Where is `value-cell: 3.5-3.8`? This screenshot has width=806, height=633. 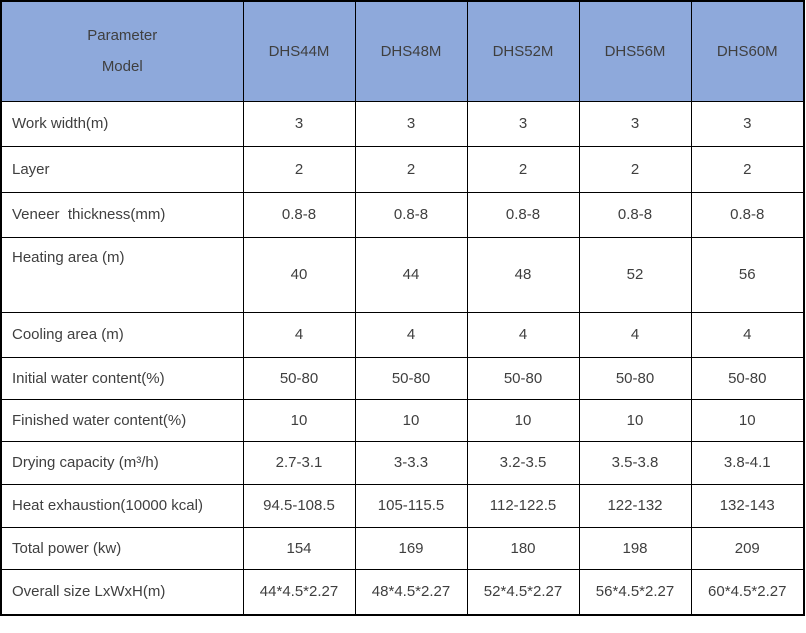 value-cell: 3.5-3.8 is located at coordinates (635, 462).